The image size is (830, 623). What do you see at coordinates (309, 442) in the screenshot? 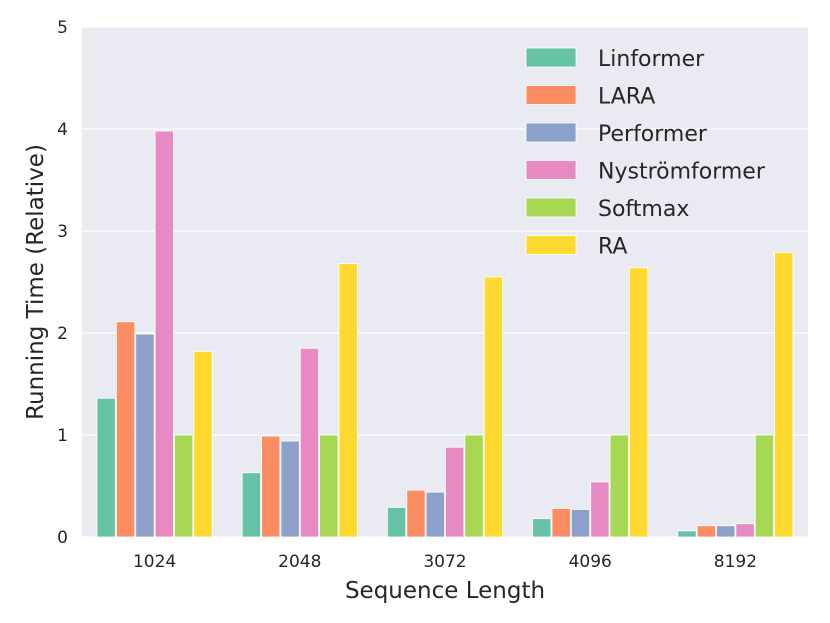
I see `bar-nystr-mformer-2048` at bounding box center [309, 442].